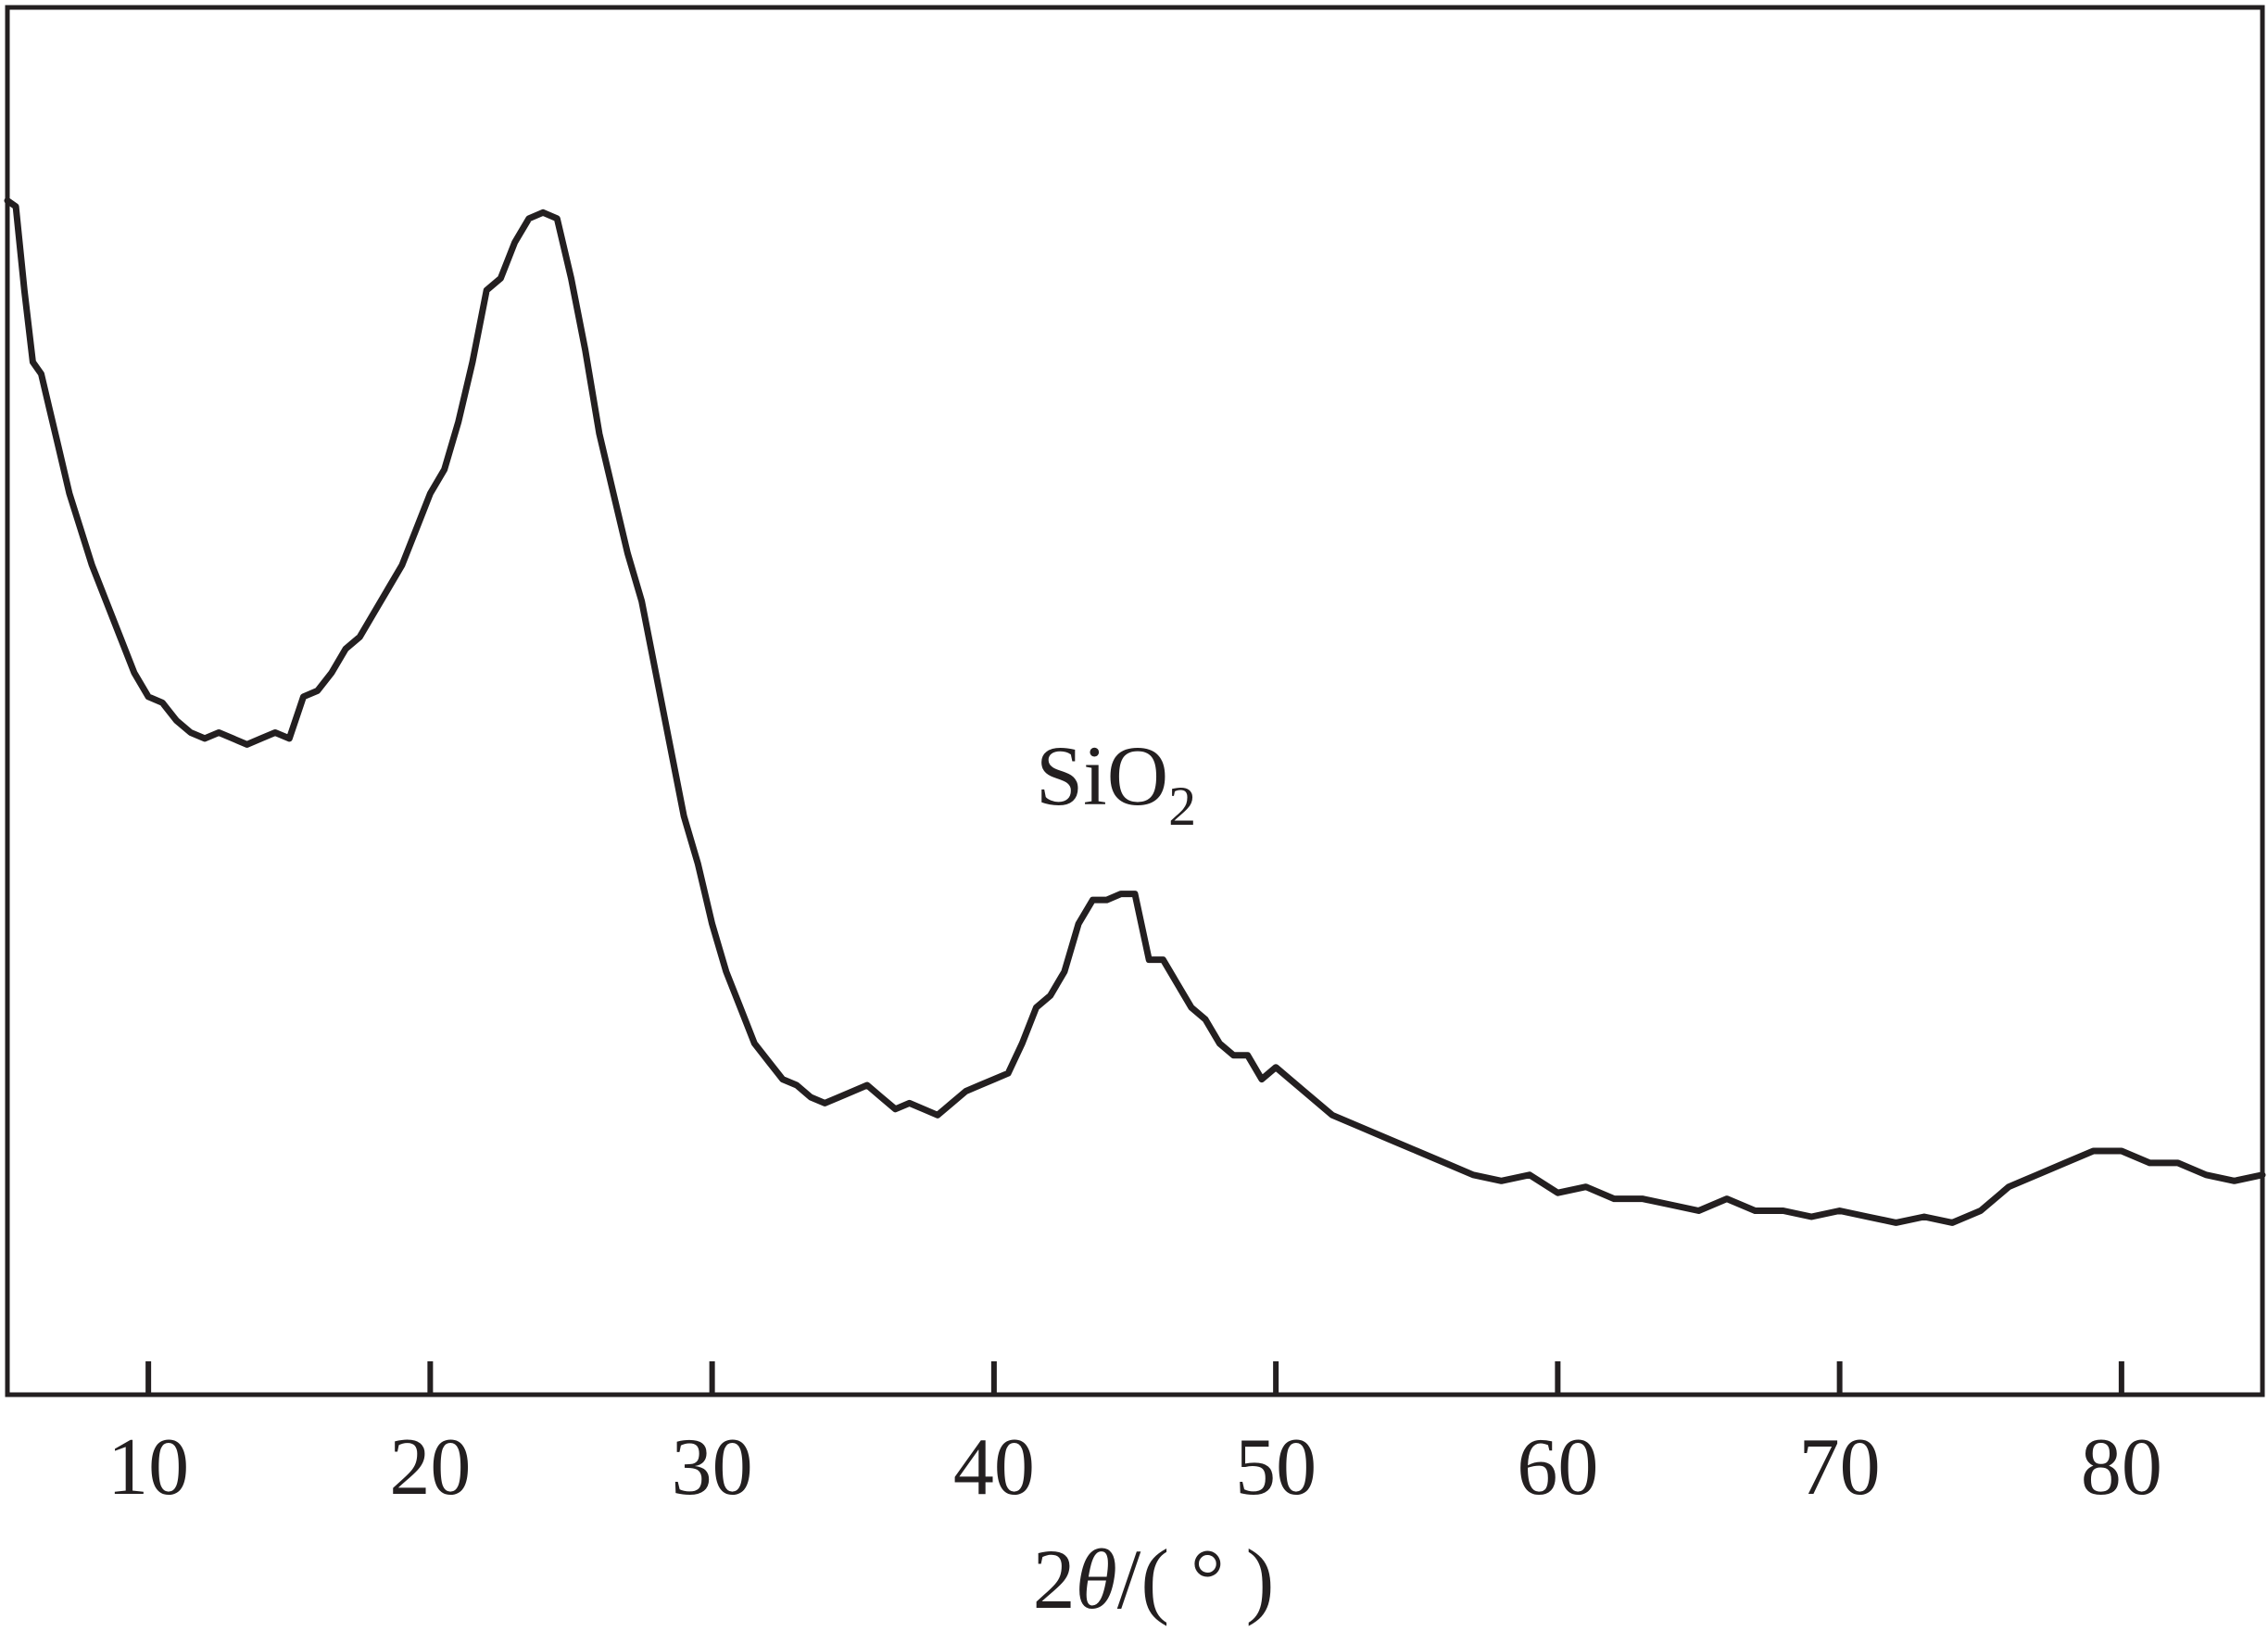 The width and height of the screenshot is (2268, 1631). I want to click on x-tick-label: 60, so click(1557, 1467).